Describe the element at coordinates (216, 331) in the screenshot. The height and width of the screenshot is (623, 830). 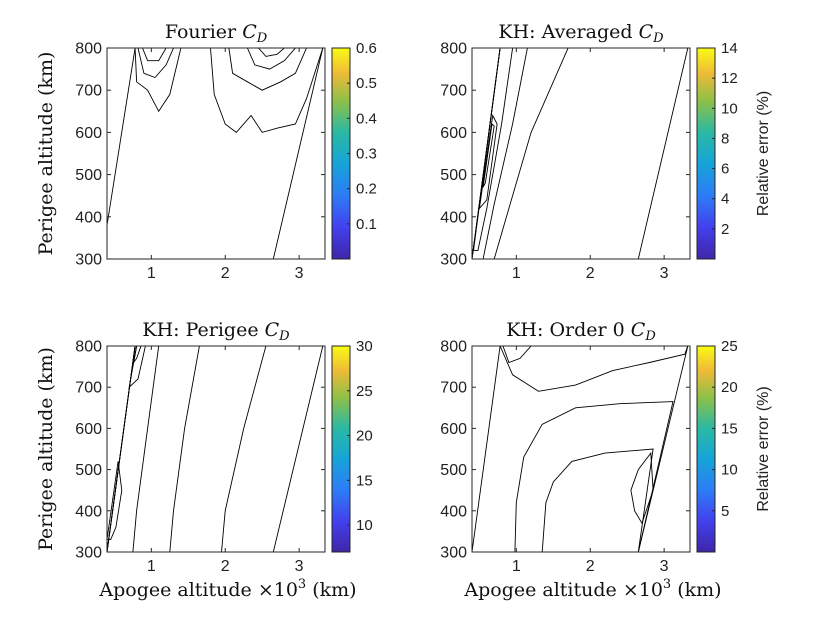
I see `panel-title: KH: Perigee CD` at that location.